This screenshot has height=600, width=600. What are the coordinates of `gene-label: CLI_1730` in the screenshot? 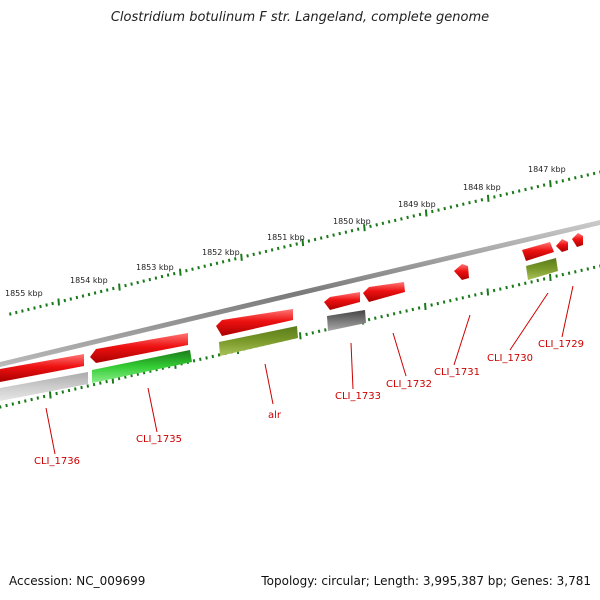 It's located at (510, 358).